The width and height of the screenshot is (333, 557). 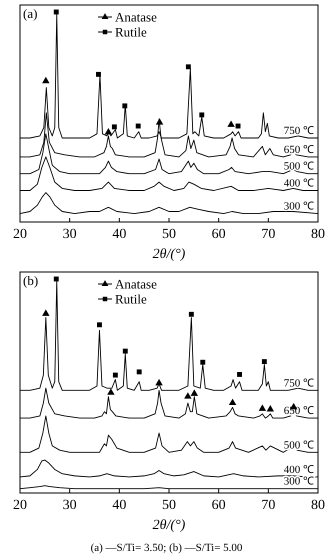 What do you see at coordinates (30, 13) in the screenshot?
I see `chart-title: (a)` at bounding box center [30, 13].